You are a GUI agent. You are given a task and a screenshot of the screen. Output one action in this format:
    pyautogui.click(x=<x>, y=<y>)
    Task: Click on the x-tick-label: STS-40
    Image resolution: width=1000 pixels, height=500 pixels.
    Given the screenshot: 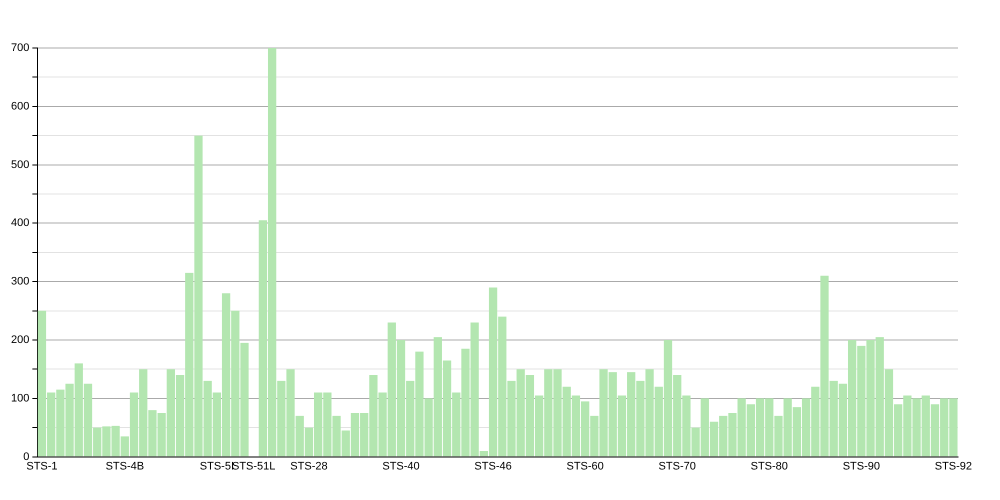 What is the action you would take?
    pyautogui.click(x=401, y=466)
    